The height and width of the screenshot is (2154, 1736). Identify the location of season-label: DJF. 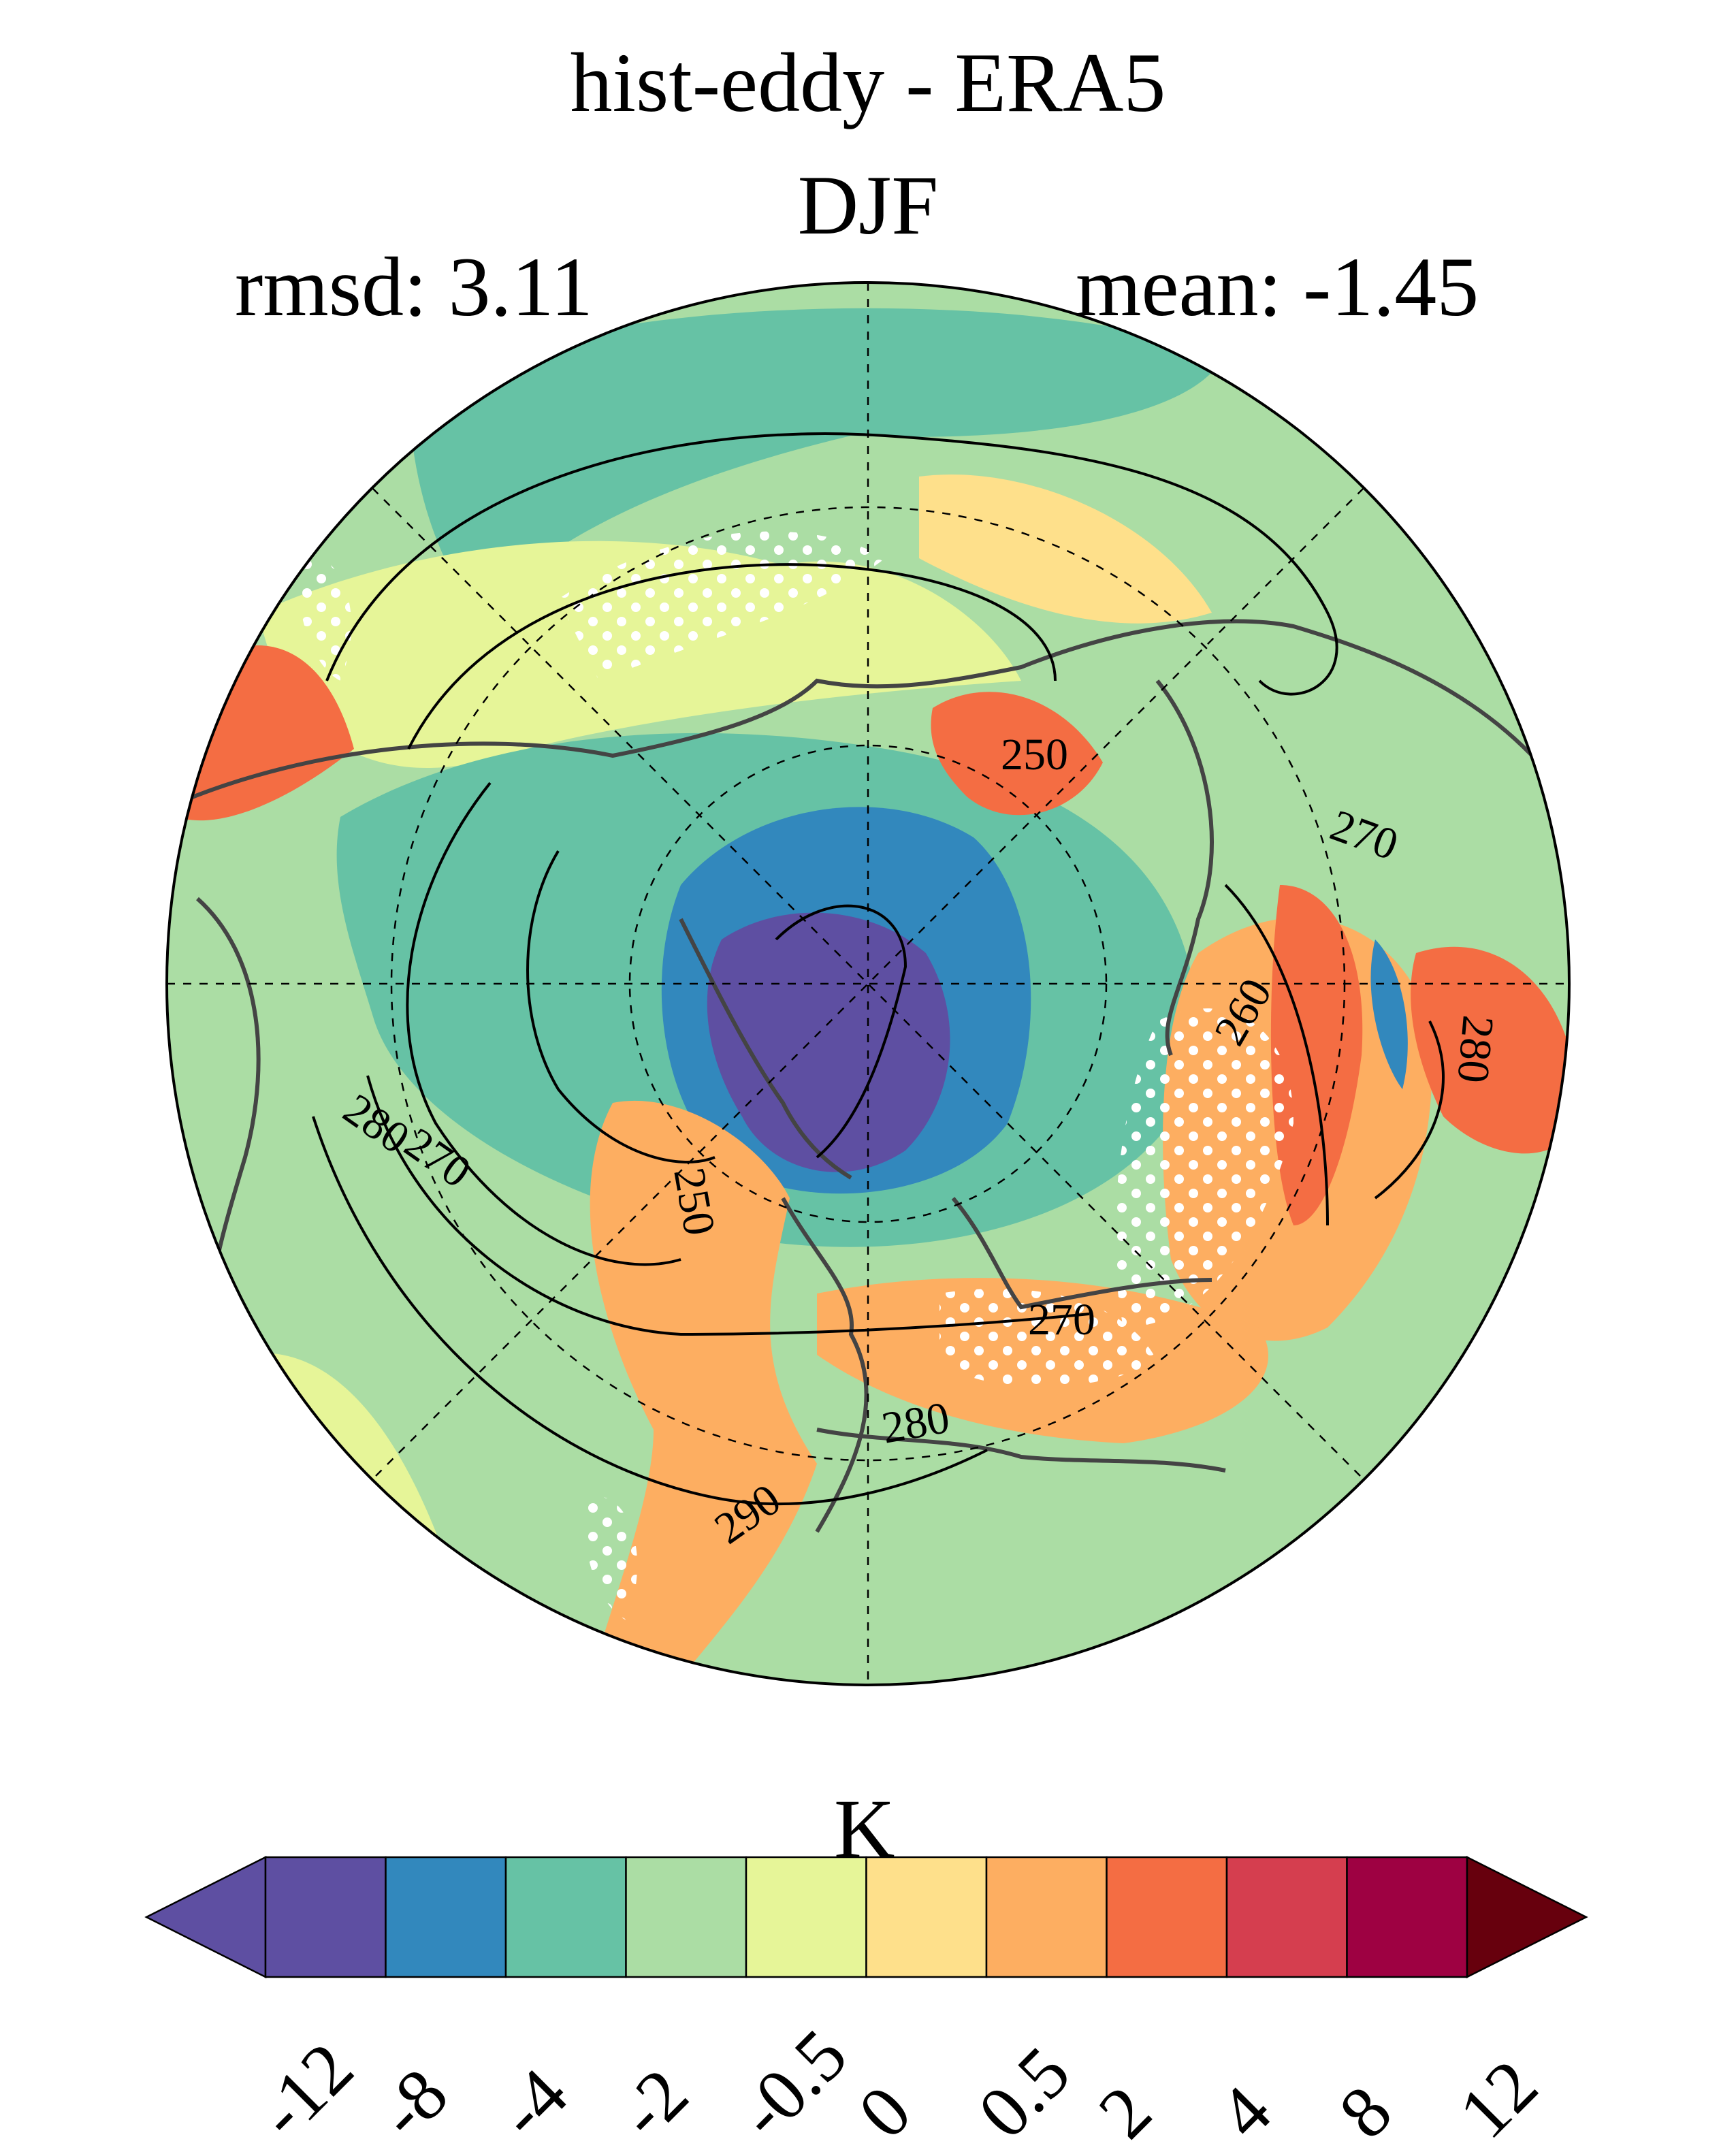
(868, 205).